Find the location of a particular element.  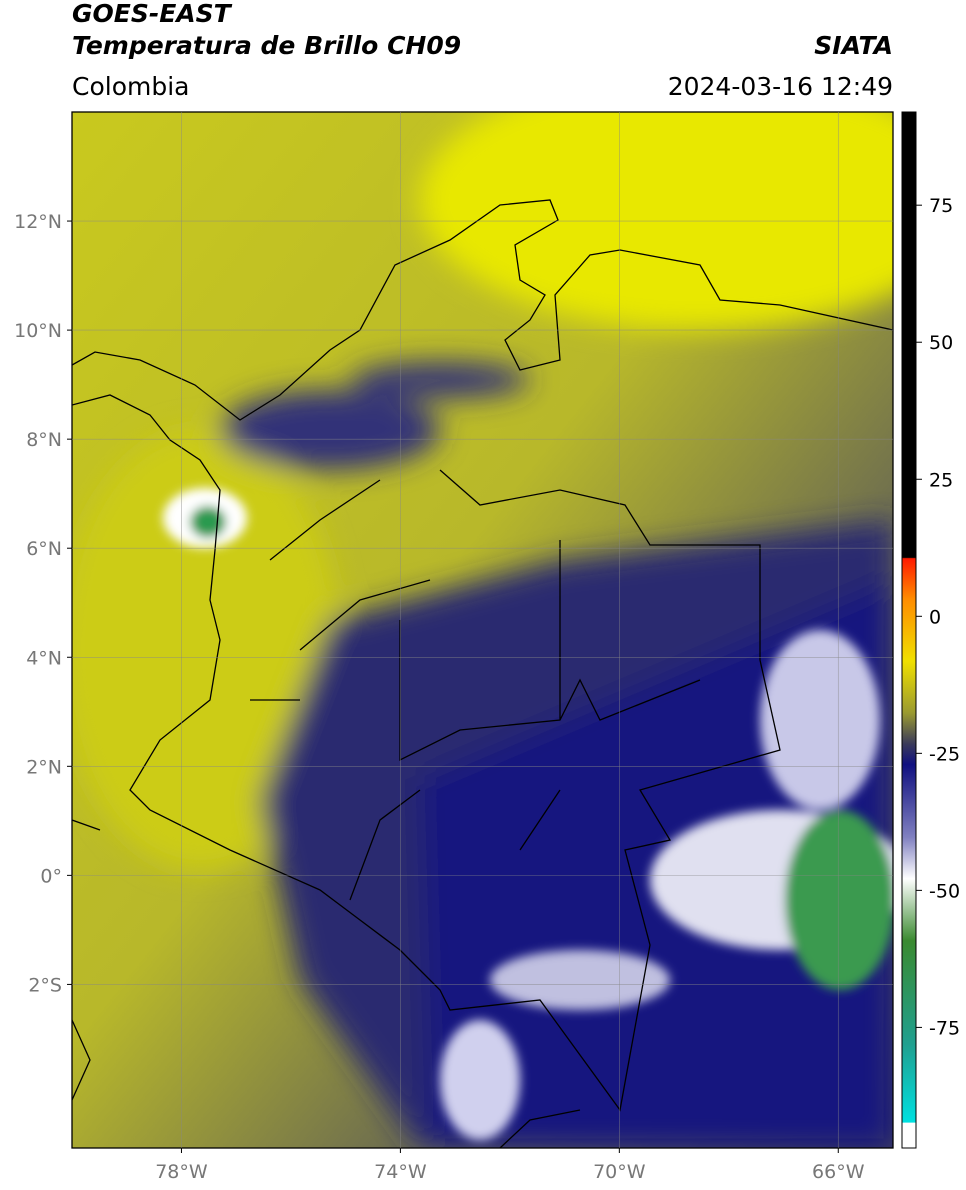

colorbar-tick-label: -25 is located at coordinates (944, 754).